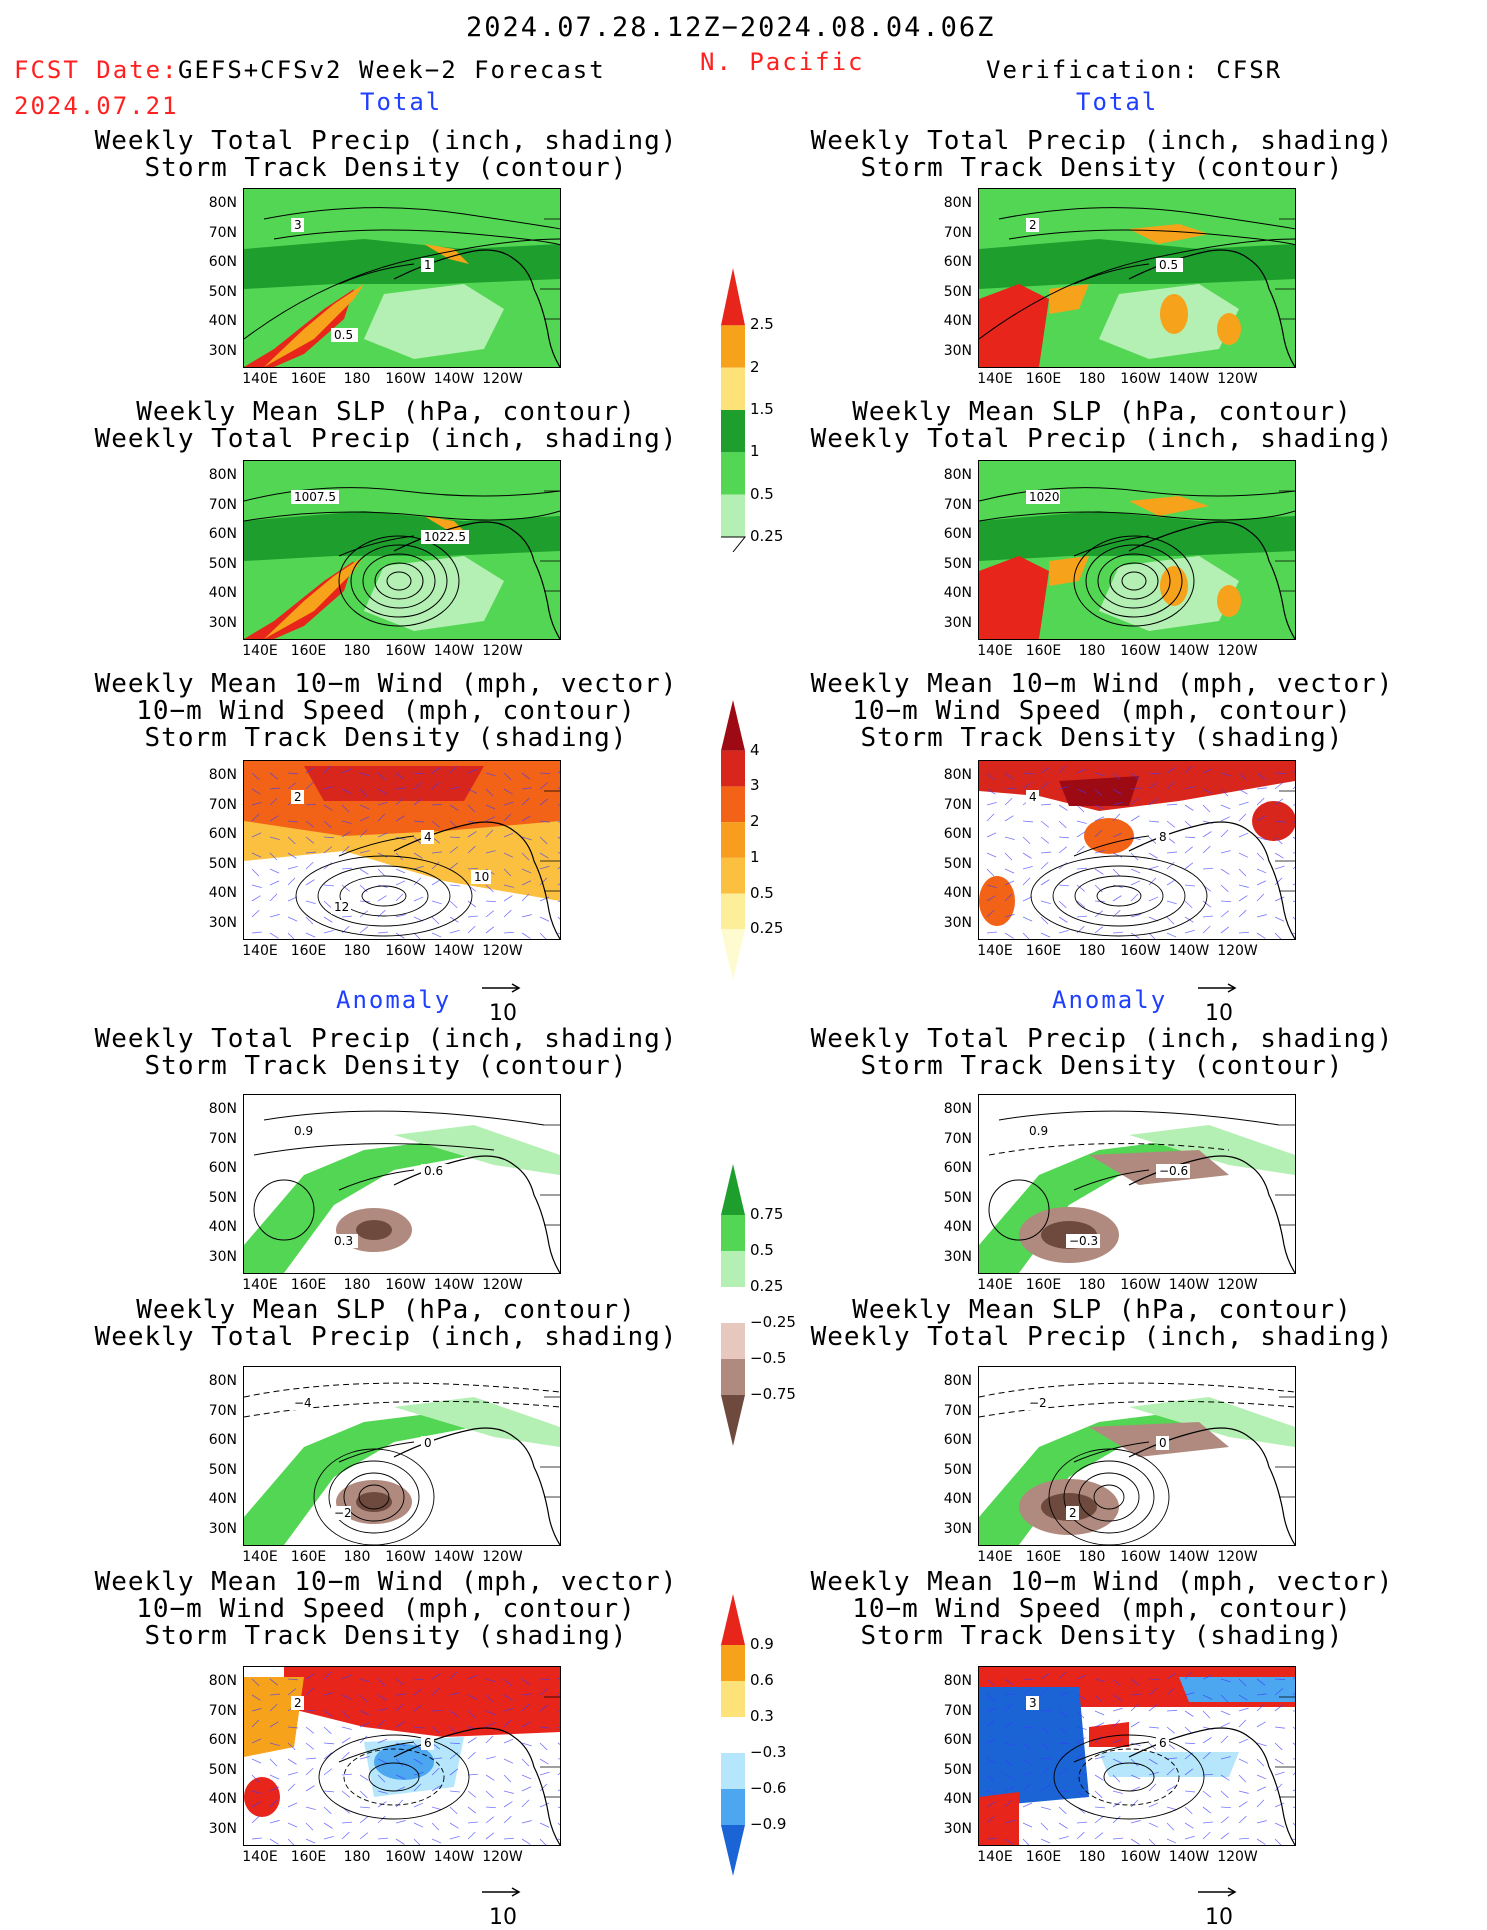 This screenshot has width=1487, height=1930. Describe the element at coordinates (1069, 299) in the screenshot. I see `precip-moderate-west` at that location.